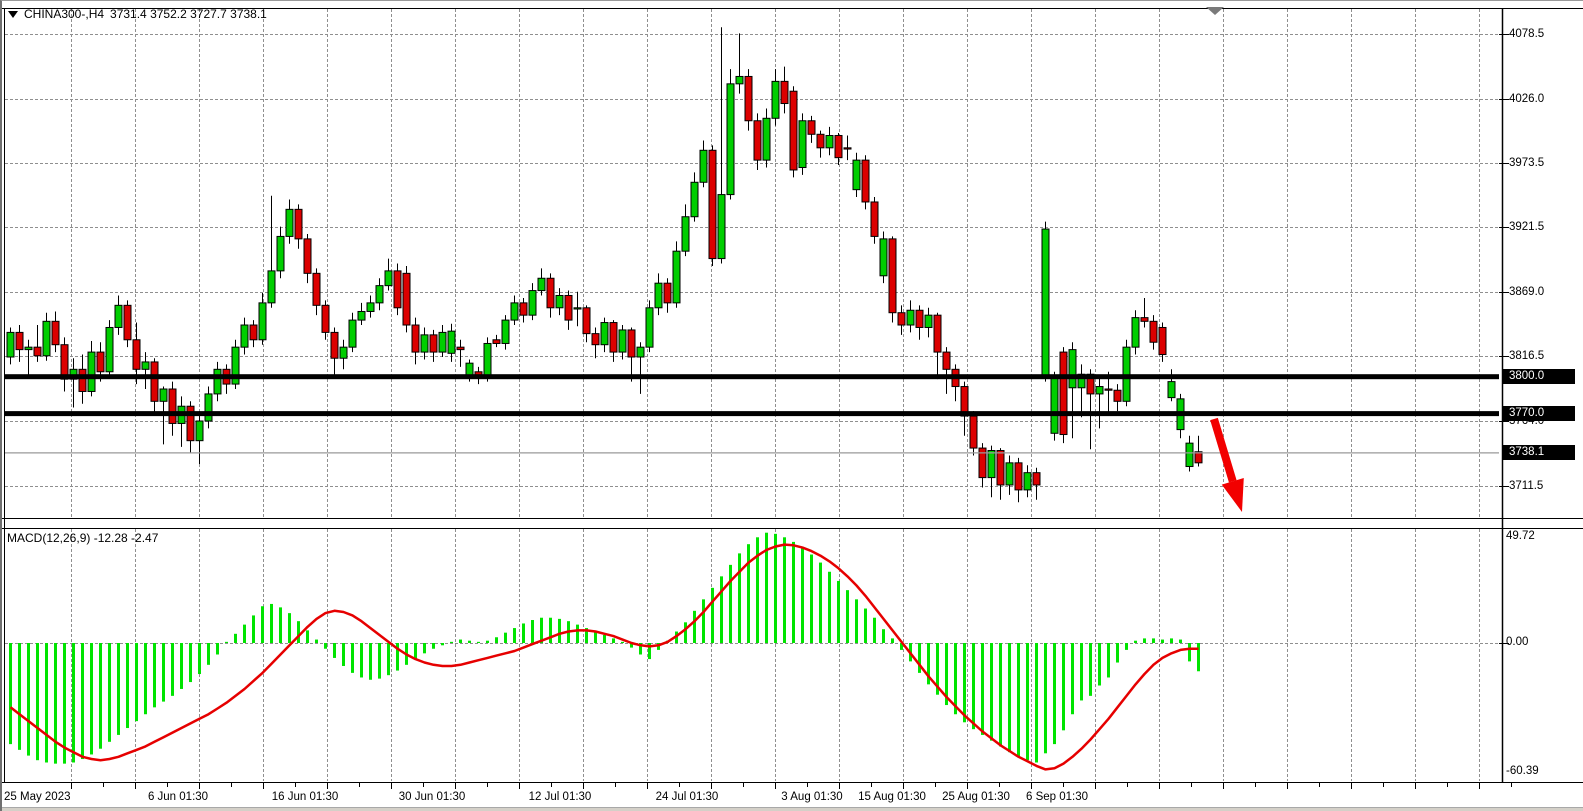 Image resolution: width=1583 pixels, height=811 pixels. What do you see at coordinates (37, 797) in the screenshot?
I see `date-label: 25 May 2023` at bounding box center [37, 797].